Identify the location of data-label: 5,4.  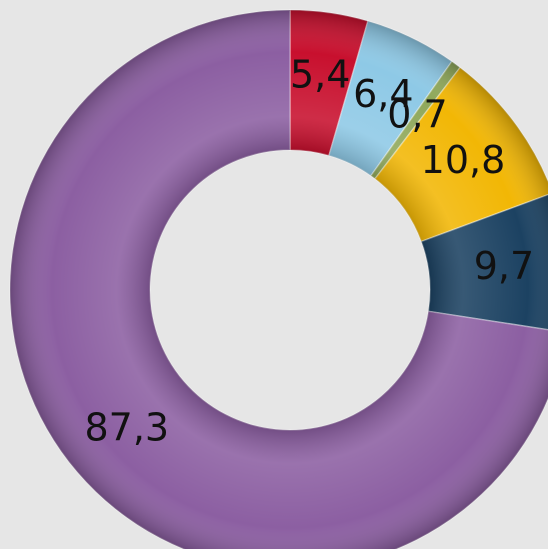
(320, 75).